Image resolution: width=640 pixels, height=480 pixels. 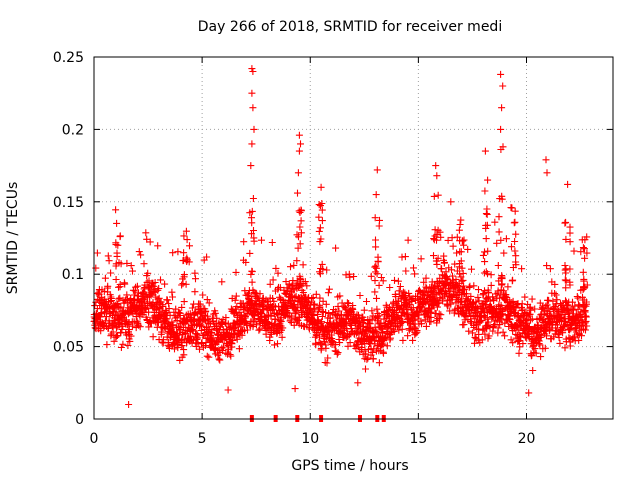 What do you see at coordinates (13, 238) in the screenshot?
I see `y-axis-label: SRMTID / TECUs` at bounding box center [13, 238].